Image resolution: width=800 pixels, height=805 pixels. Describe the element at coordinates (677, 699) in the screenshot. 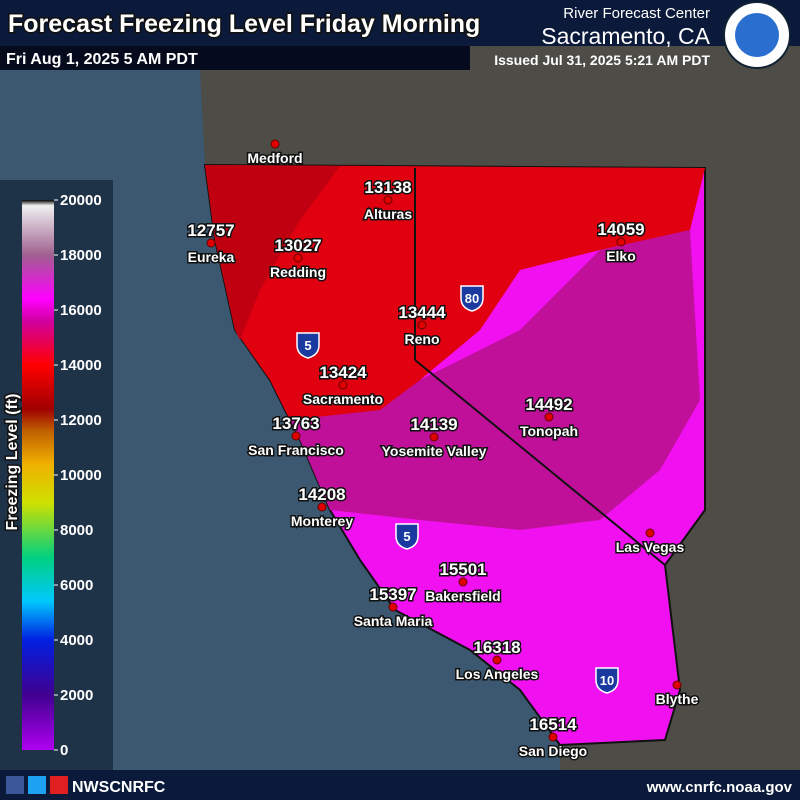

I see `city-name: Blythe` at that location.